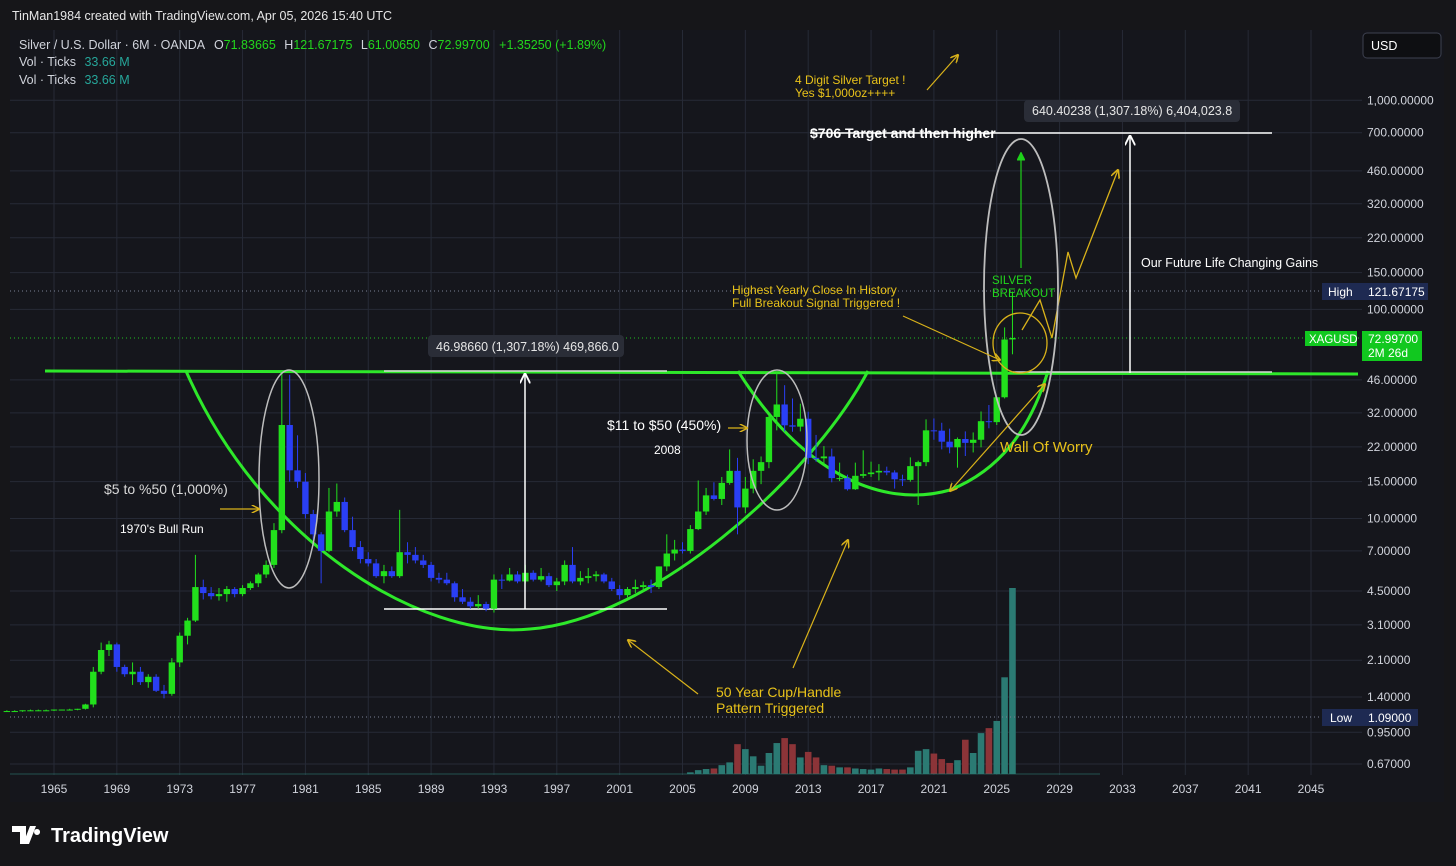 The image size is (1456, 866). I want to click on x-tick-label: 2021, so click(934, 789).